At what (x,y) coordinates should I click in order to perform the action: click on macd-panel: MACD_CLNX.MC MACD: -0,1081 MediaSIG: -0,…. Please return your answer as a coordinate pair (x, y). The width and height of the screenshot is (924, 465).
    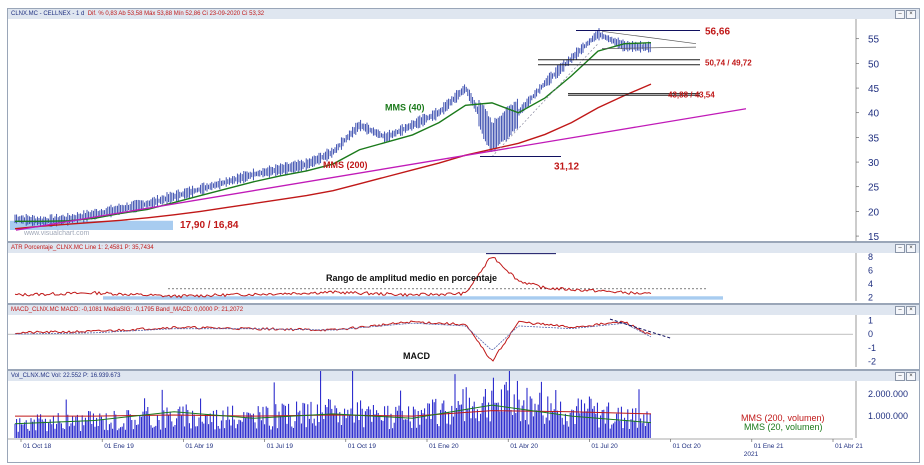
    Looking at the image, I should click on (463, 337).